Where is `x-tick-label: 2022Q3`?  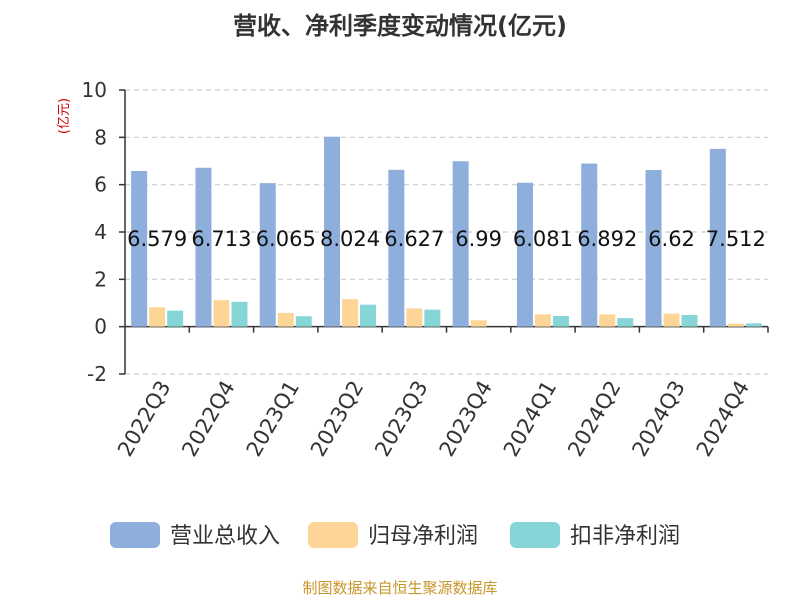
x-tick-label: 2022Q3 is located at coordinates (144, 419).